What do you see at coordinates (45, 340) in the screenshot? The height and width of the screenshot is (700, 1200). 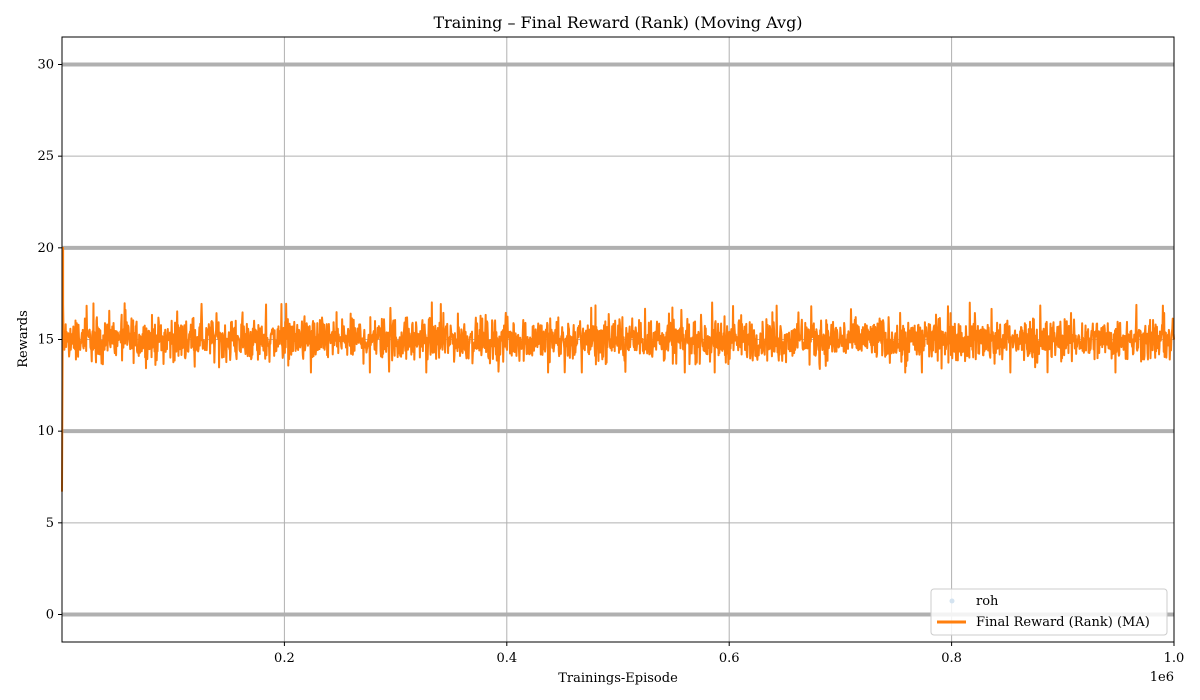 I see `y-tick-label: 15` at bounding box center [45, 340].